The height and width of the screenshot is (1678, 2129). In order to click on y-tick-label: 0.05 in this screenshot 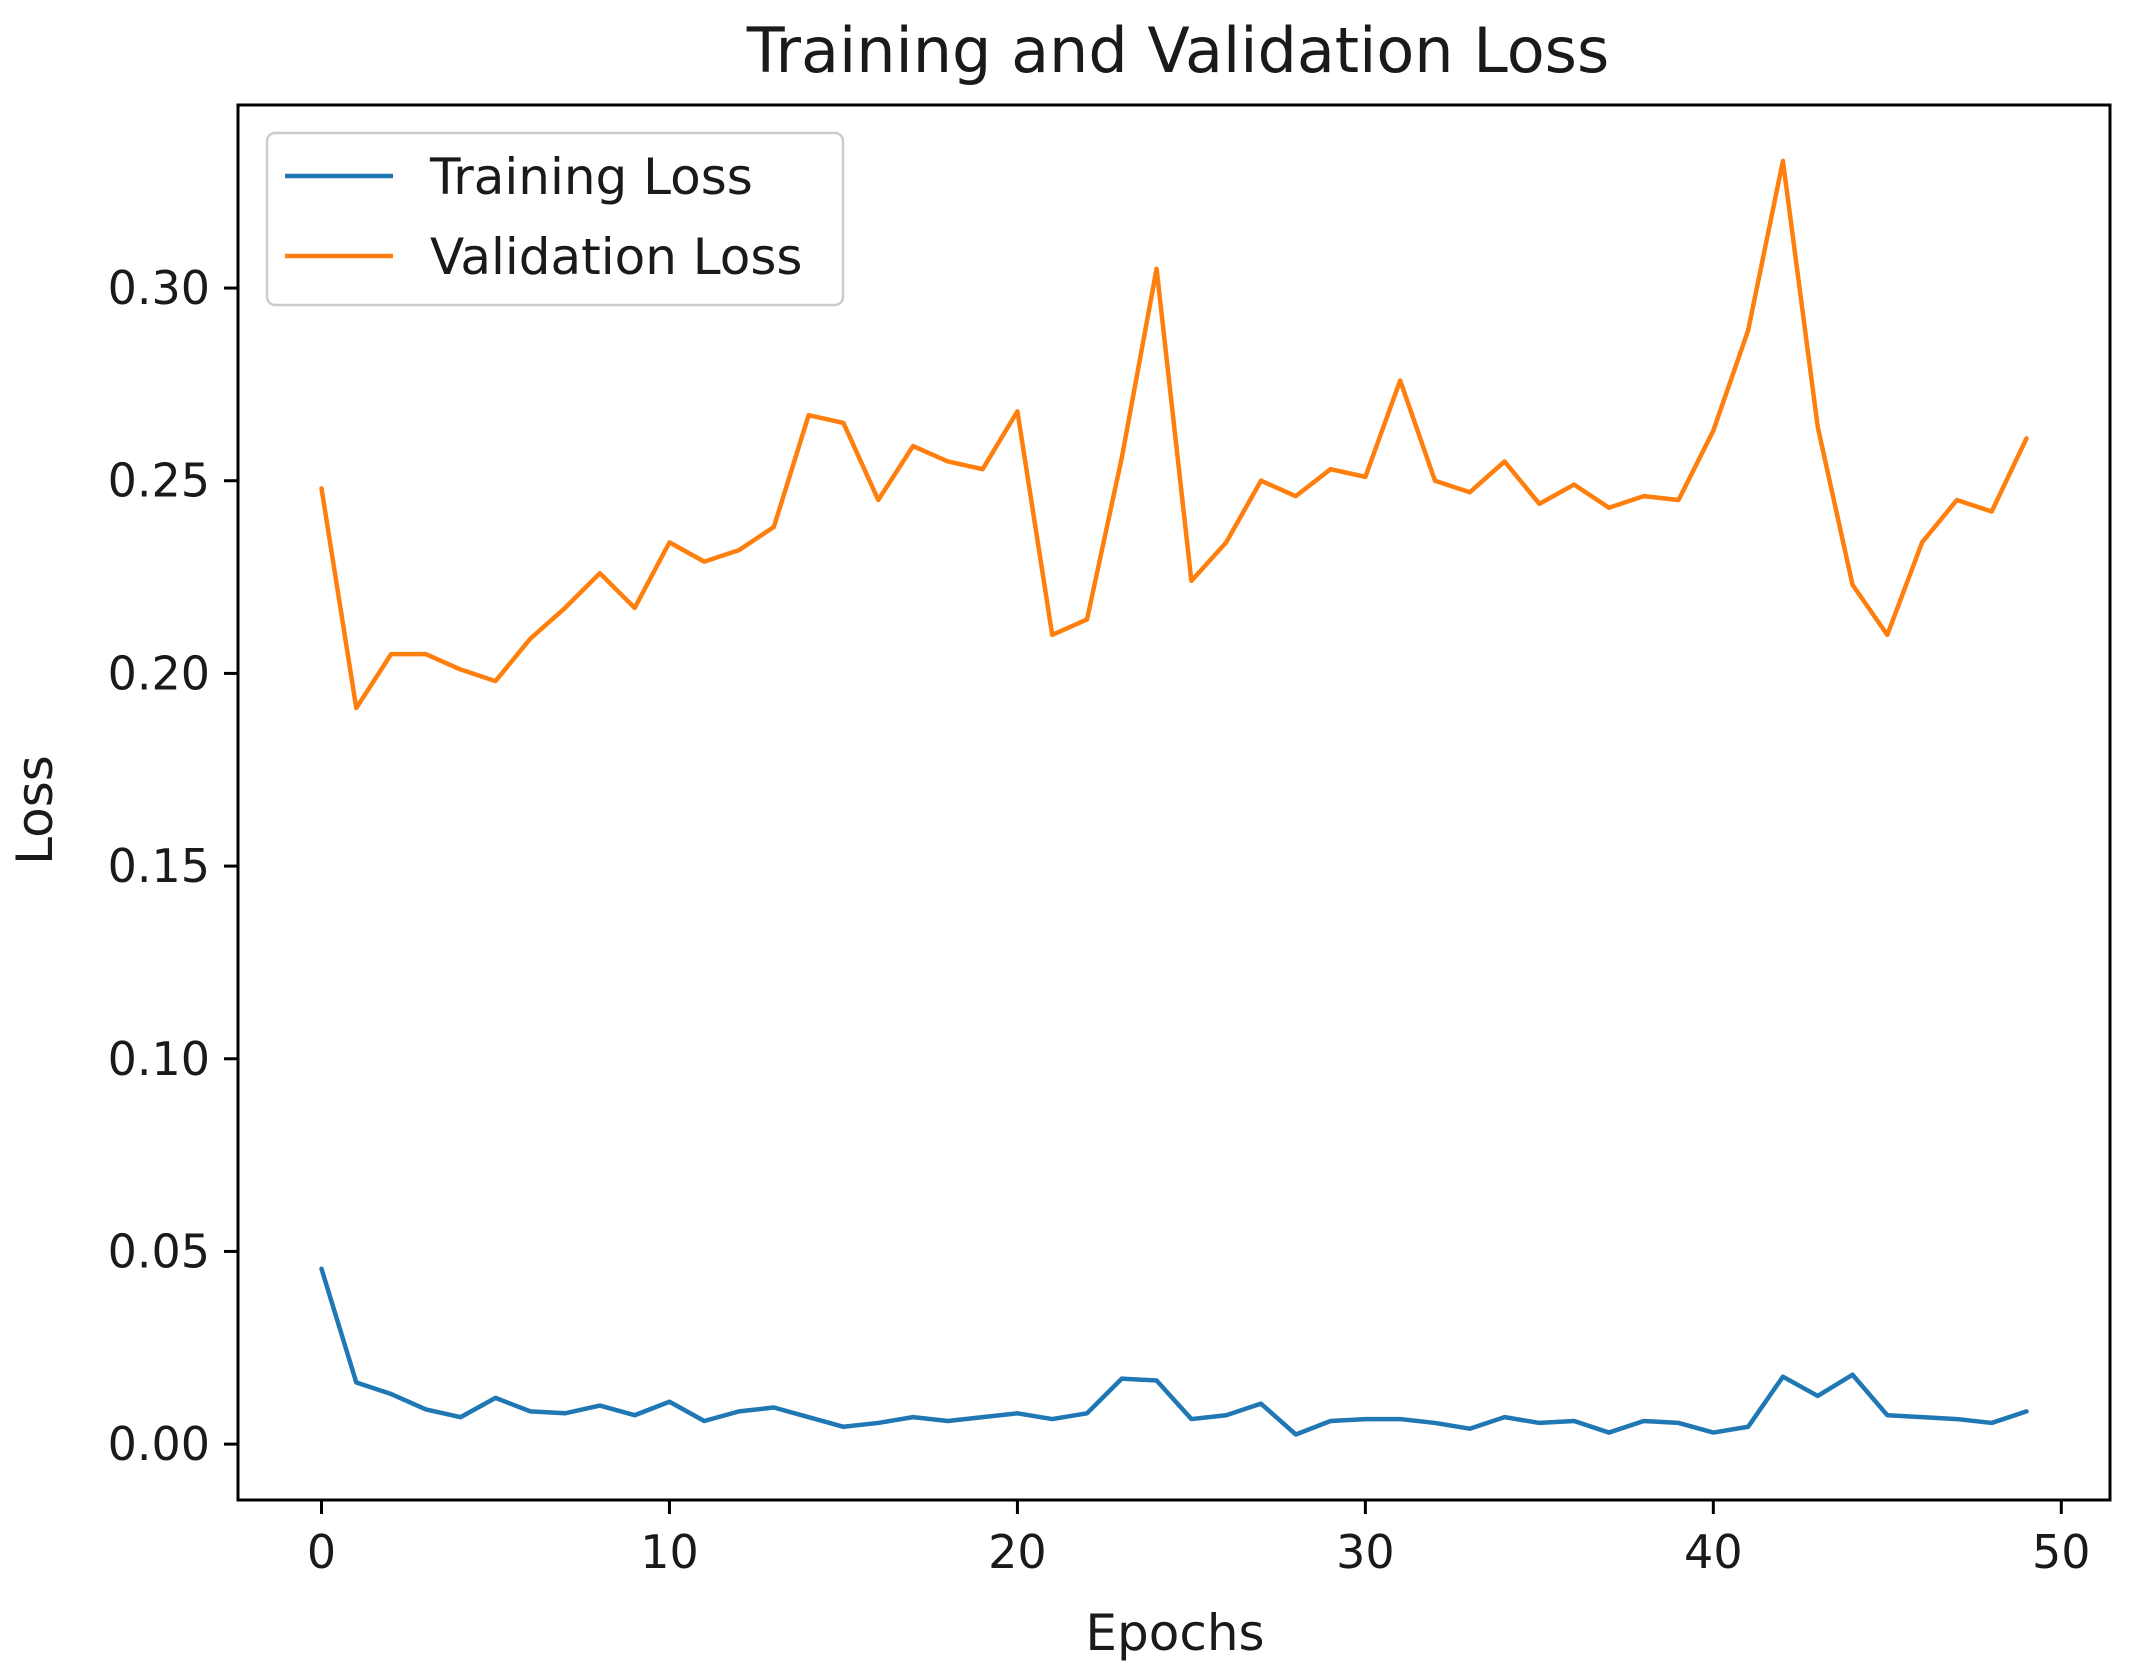, I will do `click(159, 1251)`.